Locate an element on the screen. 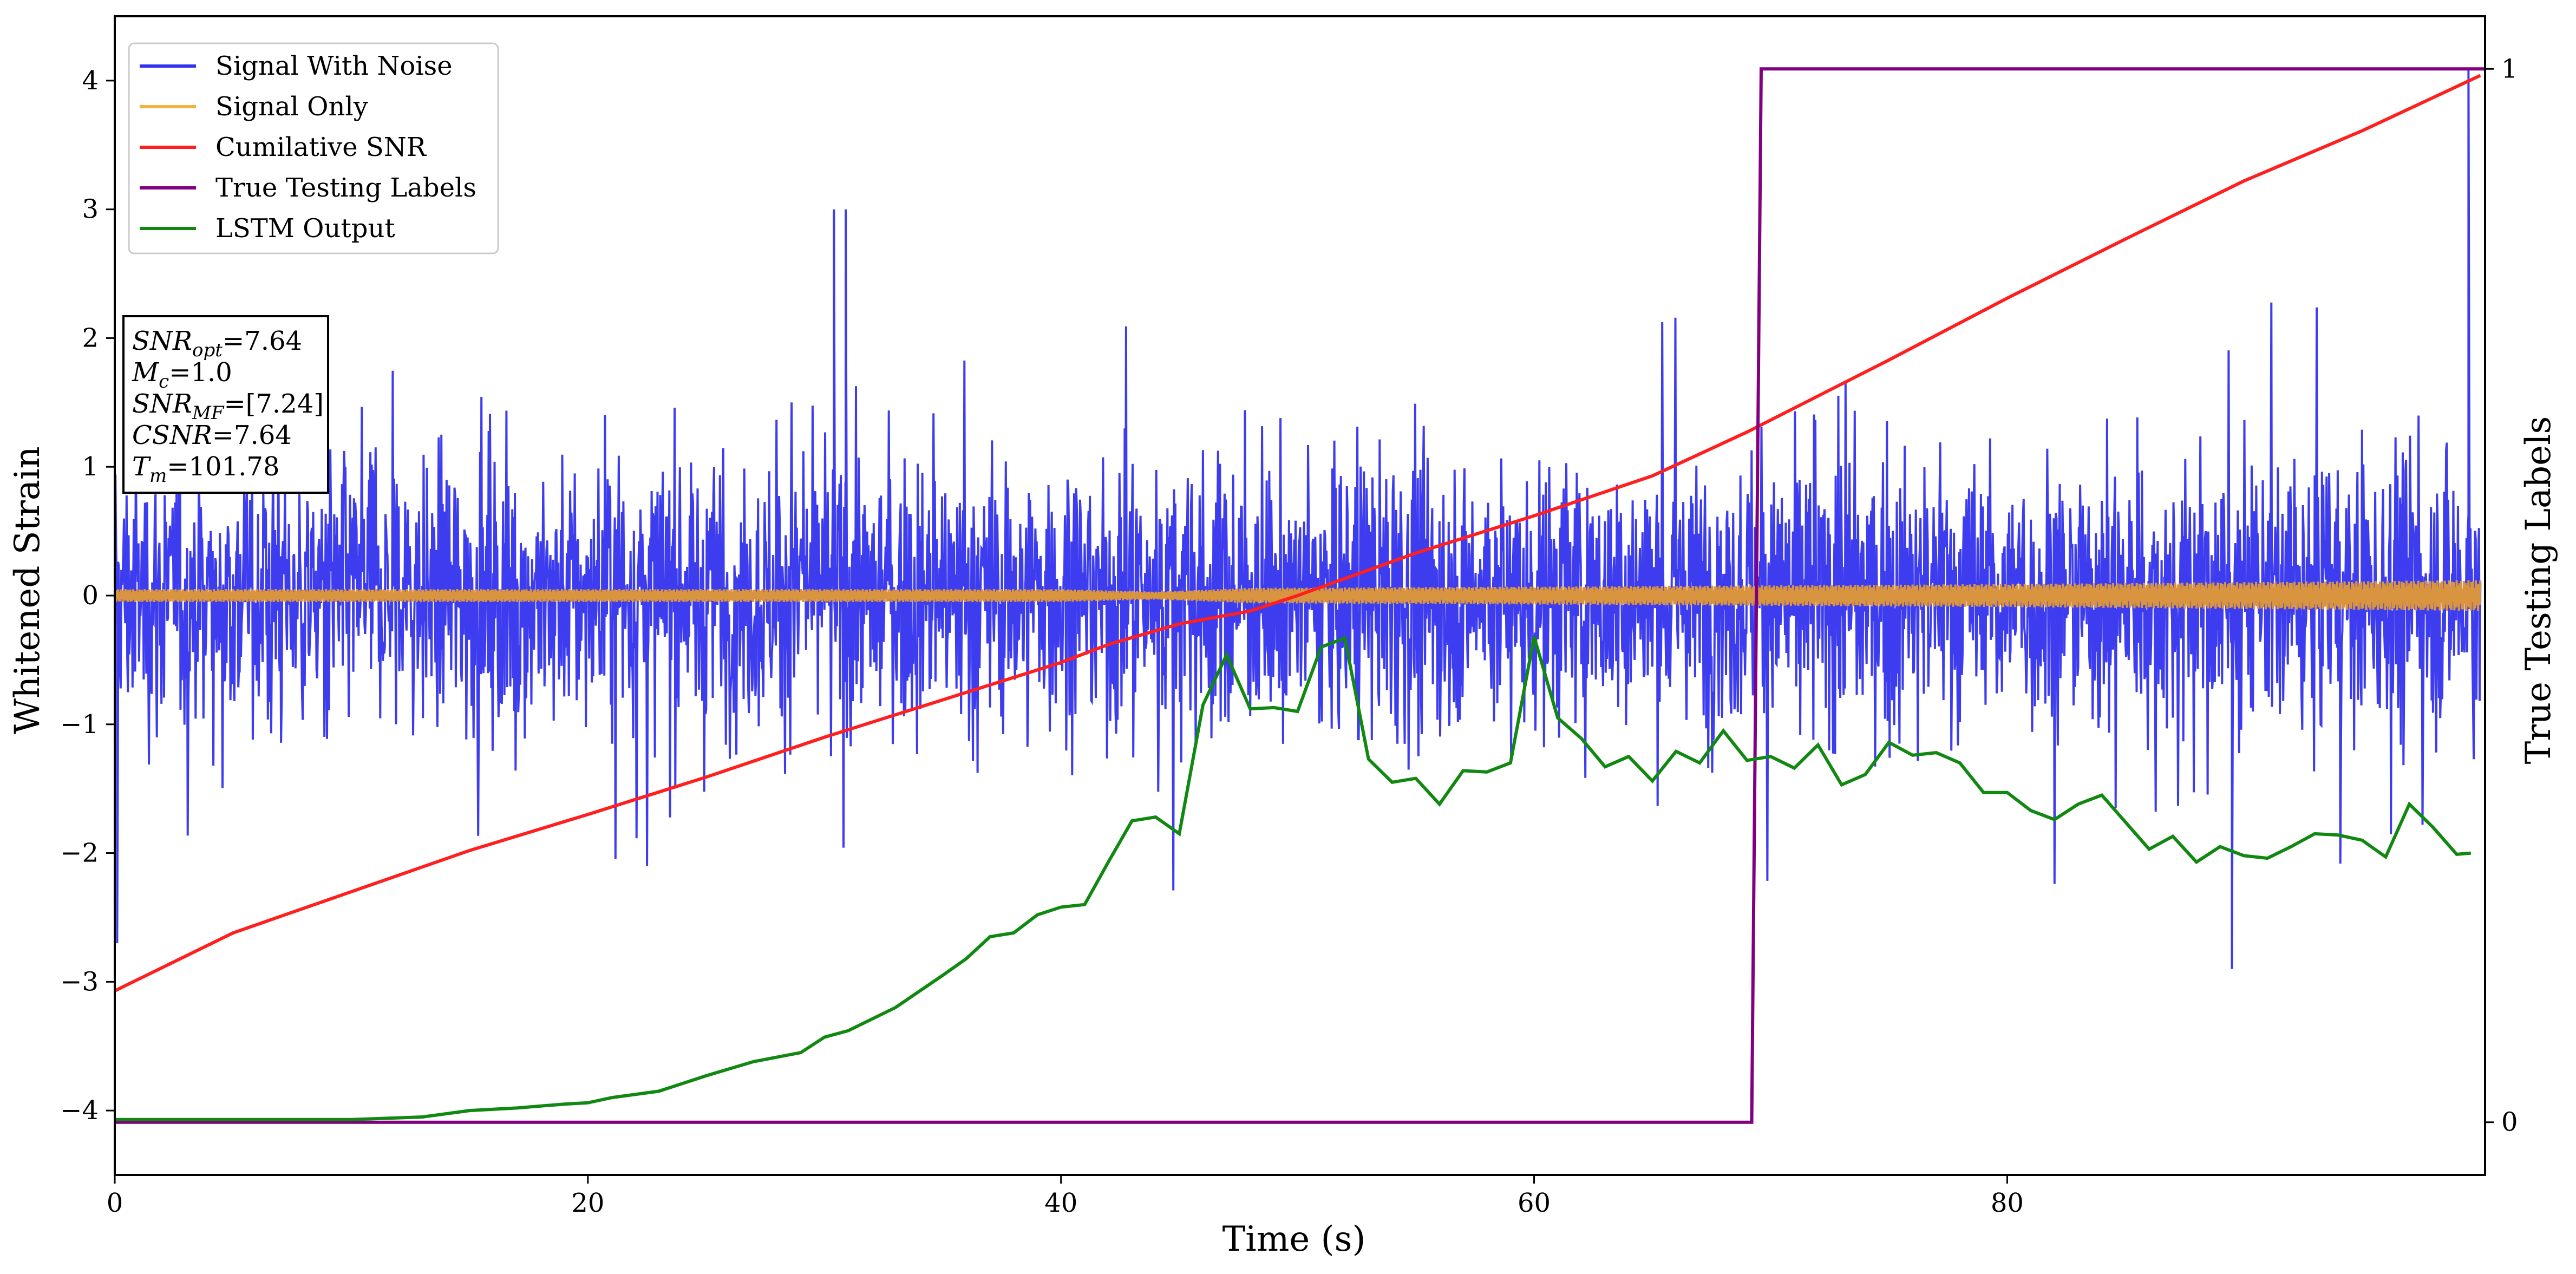 The height and width of the screenshot is (1274, 2576). y-axis-left: −4 −3 −2 −1 0 1 2 3 4 is located at coordinates (88, 596).